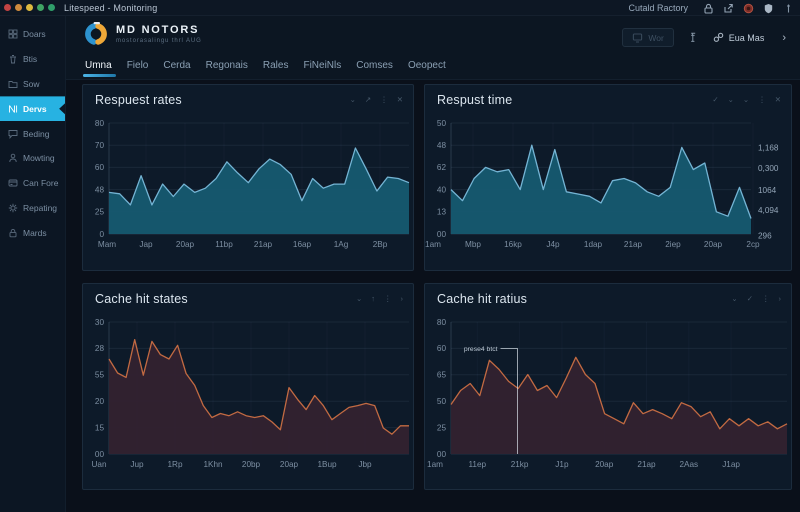 This screenshot has height=512, width=800. What do you see at coordinates (13, 208) in the screenshot?
I see `gear-icon` at bounding box center [13, 208].